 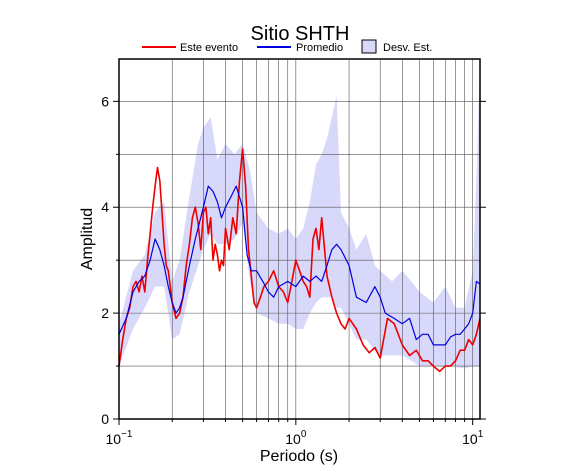 What do you see at coordinates (319, 48) in the screenshot?
I see `legend-label-1: Promedio` at bounding box center [319, 48].